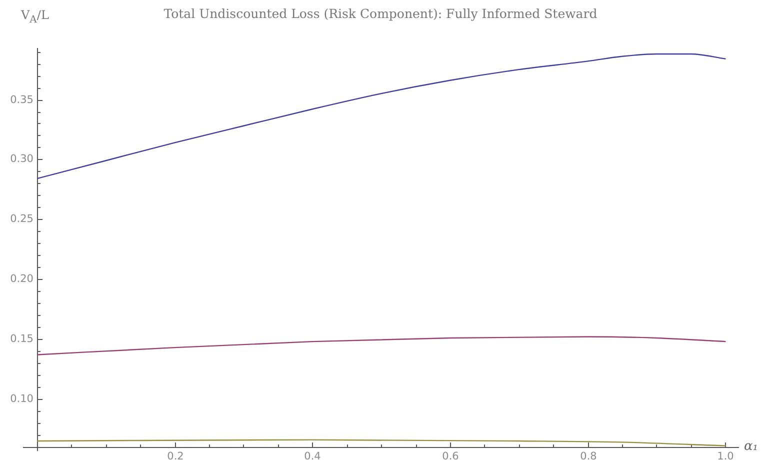  I want to click on y-tick-label: 0.15, so click(22, 339).